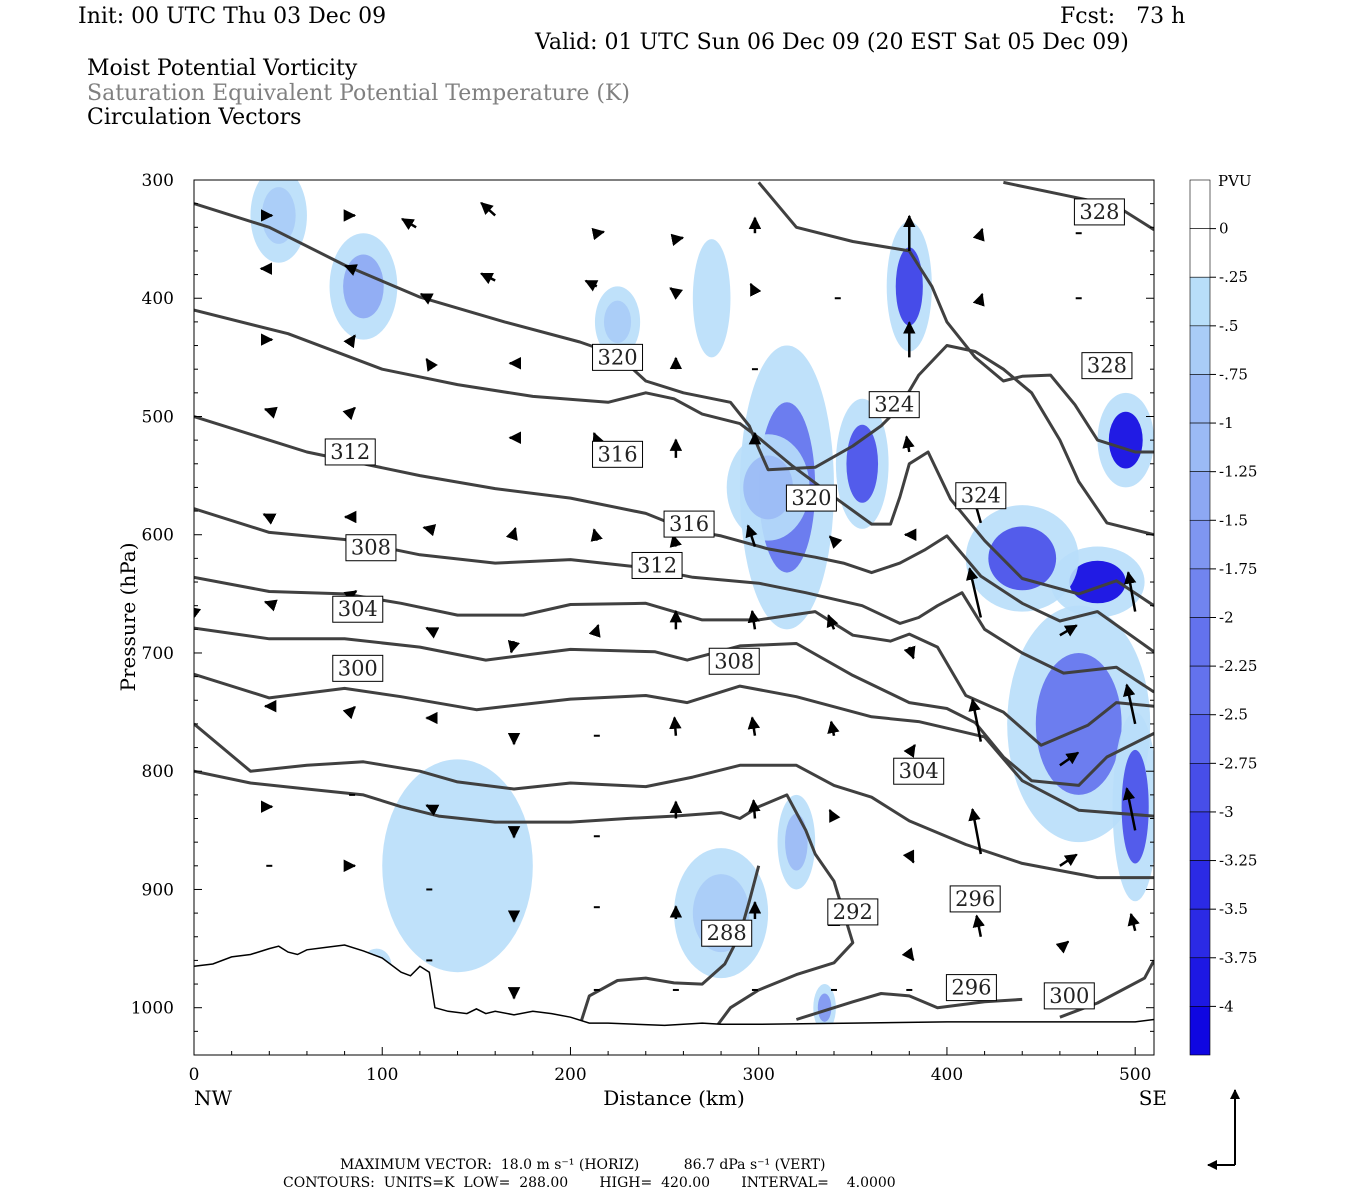  I want to click on contour-label-5: 316, so click(617, 454).